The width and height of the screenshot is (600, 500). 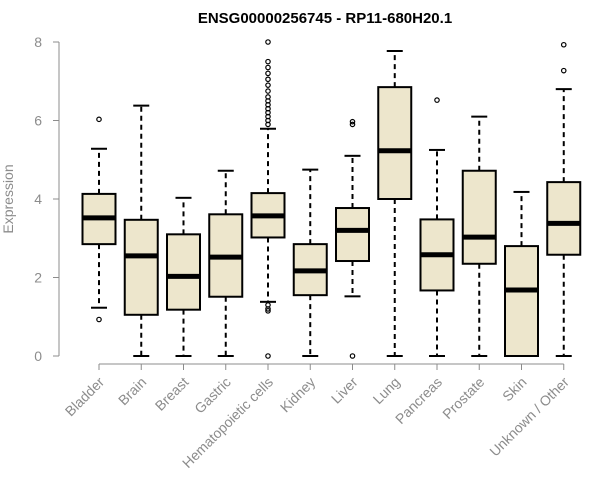 What do you see at coordinates (47, 199) in the screenshot?
I see `y-axis: 0 2 4 6 8` at bounding box center [47, 199].